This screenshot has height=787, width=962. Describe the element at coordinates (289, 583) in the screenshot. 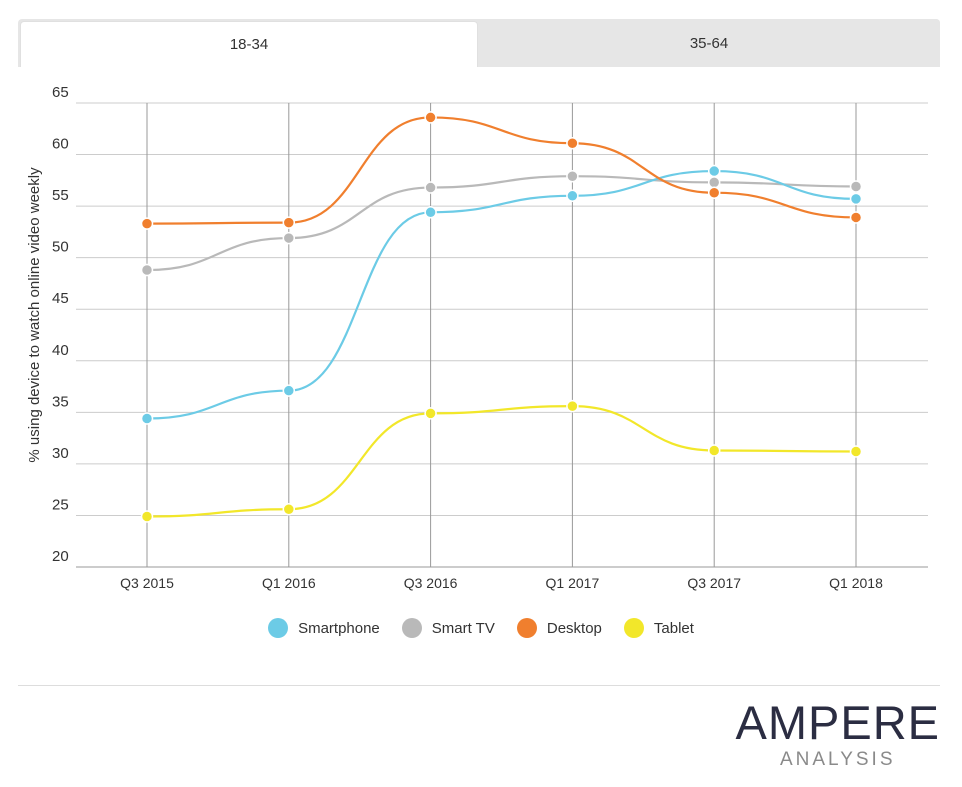

I see `x-tick-label: Q1 2016` at that location.